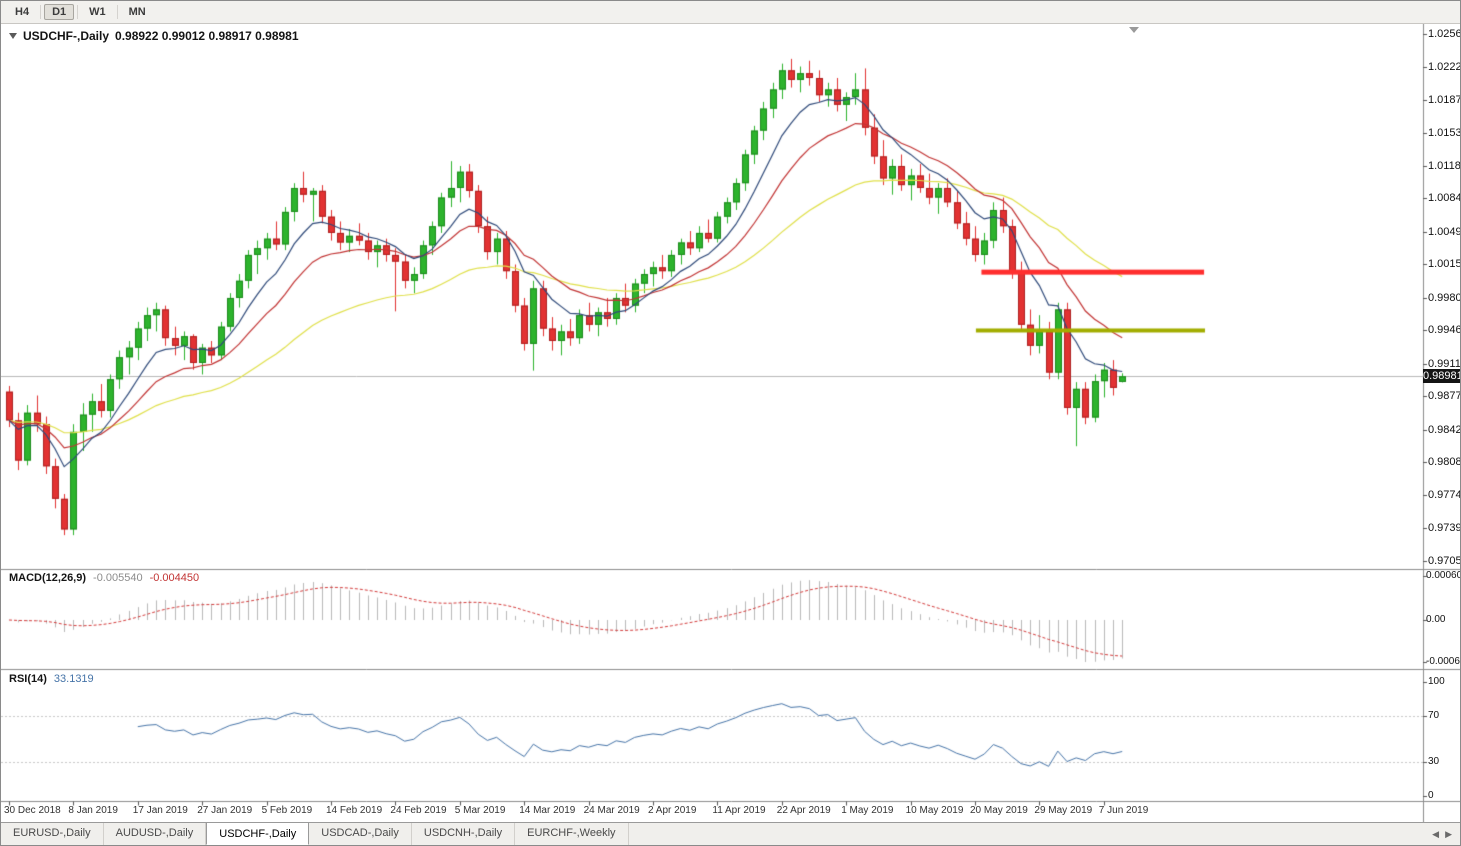  Describe the element at coordinates (13, 36) in the screenshot. I see `one-click-trading-arrow-icon` at that location.